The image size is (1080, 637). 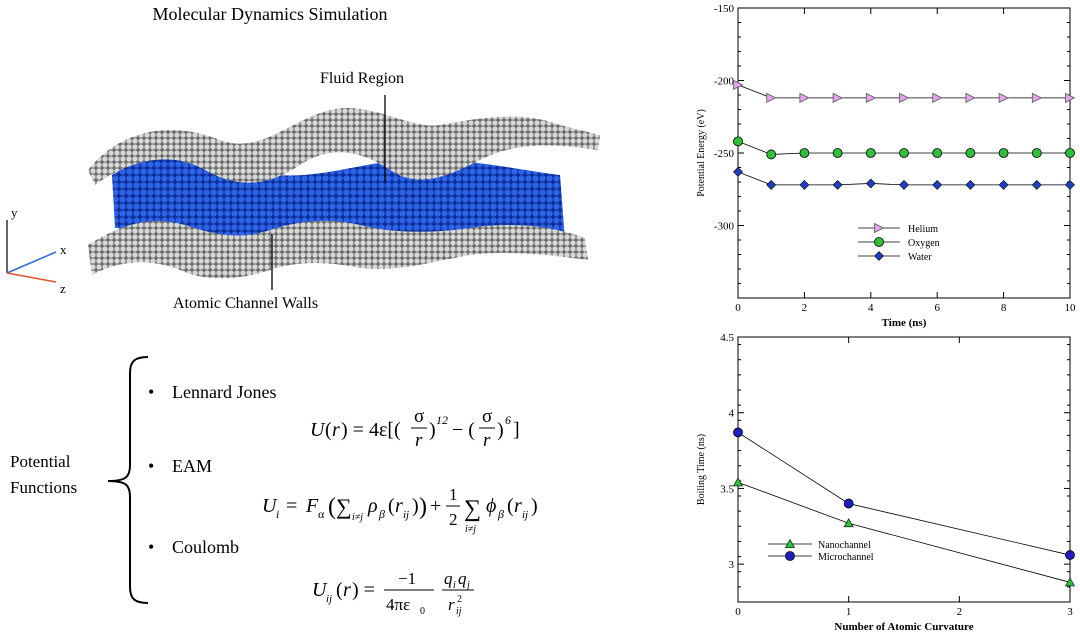 I want to click on legend-label-oxygen: Oxygen, so click(x=924, y=243).